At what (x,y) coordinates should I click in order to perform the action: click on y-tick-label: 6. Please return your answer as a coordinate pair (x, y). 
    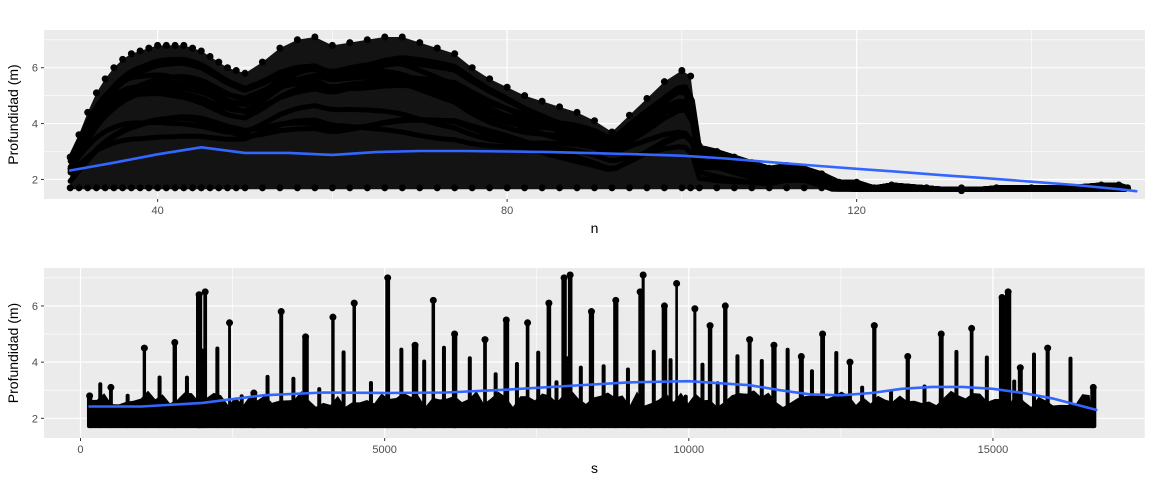
    Looking at the image, I should click on (35, 69).